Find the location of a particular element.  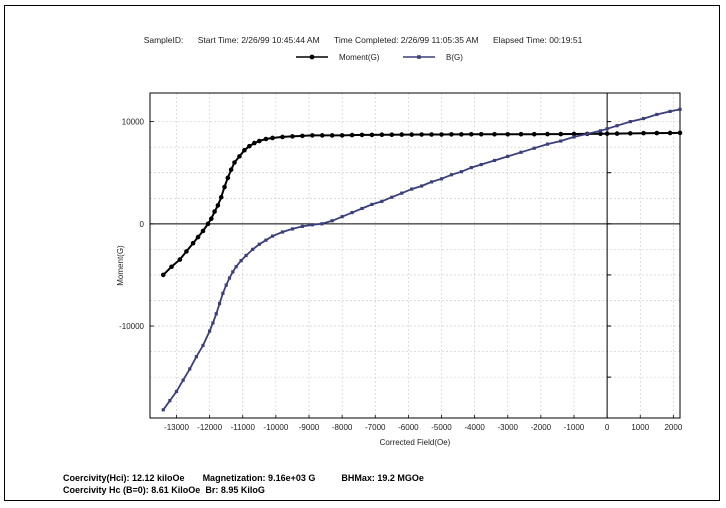

x-tick-label: -2000 is located at coordinates (541, 427).